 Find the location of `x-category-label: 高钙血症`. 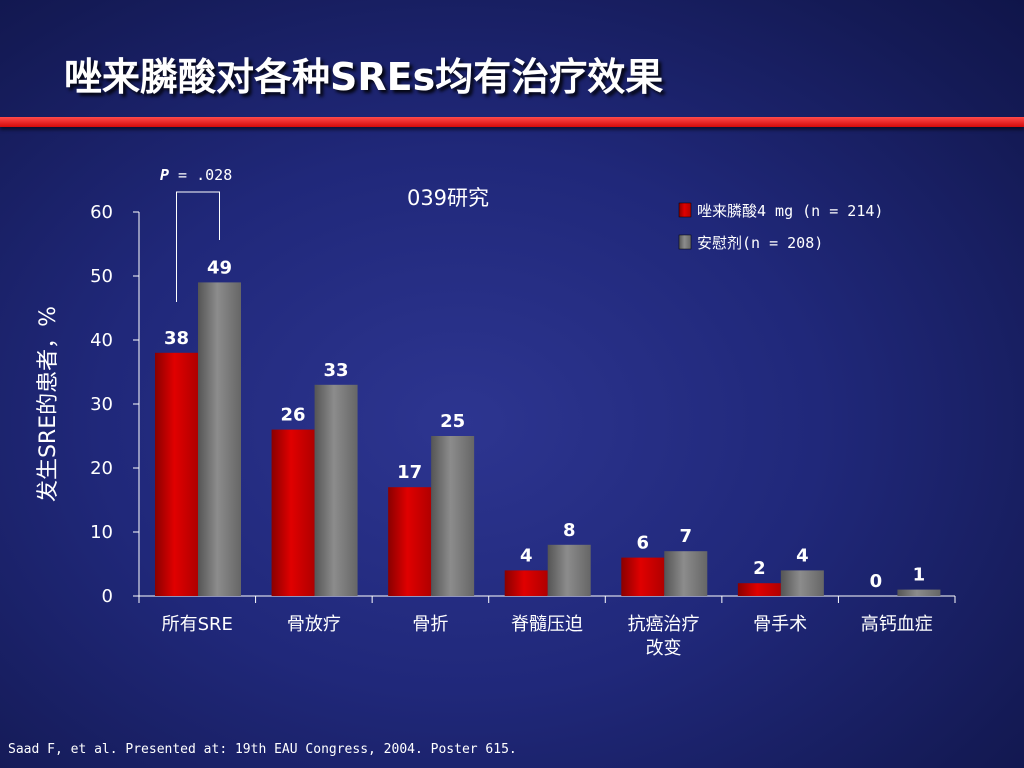

x-category-label: 高钙血症 is located at coordinates (897, 624).